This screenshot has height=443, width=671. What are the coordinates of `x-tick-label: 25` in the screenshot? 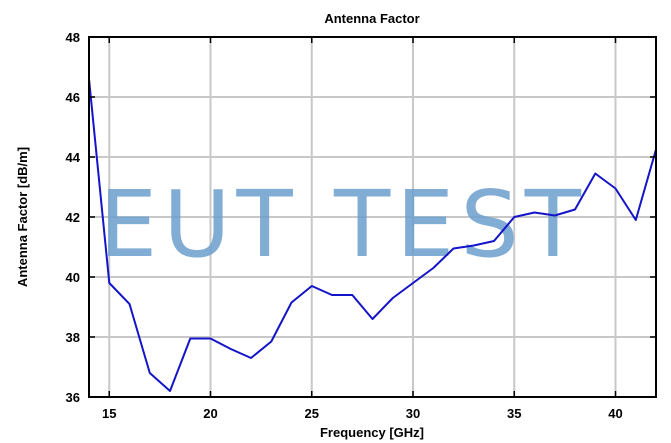 It's located at (312, 413).